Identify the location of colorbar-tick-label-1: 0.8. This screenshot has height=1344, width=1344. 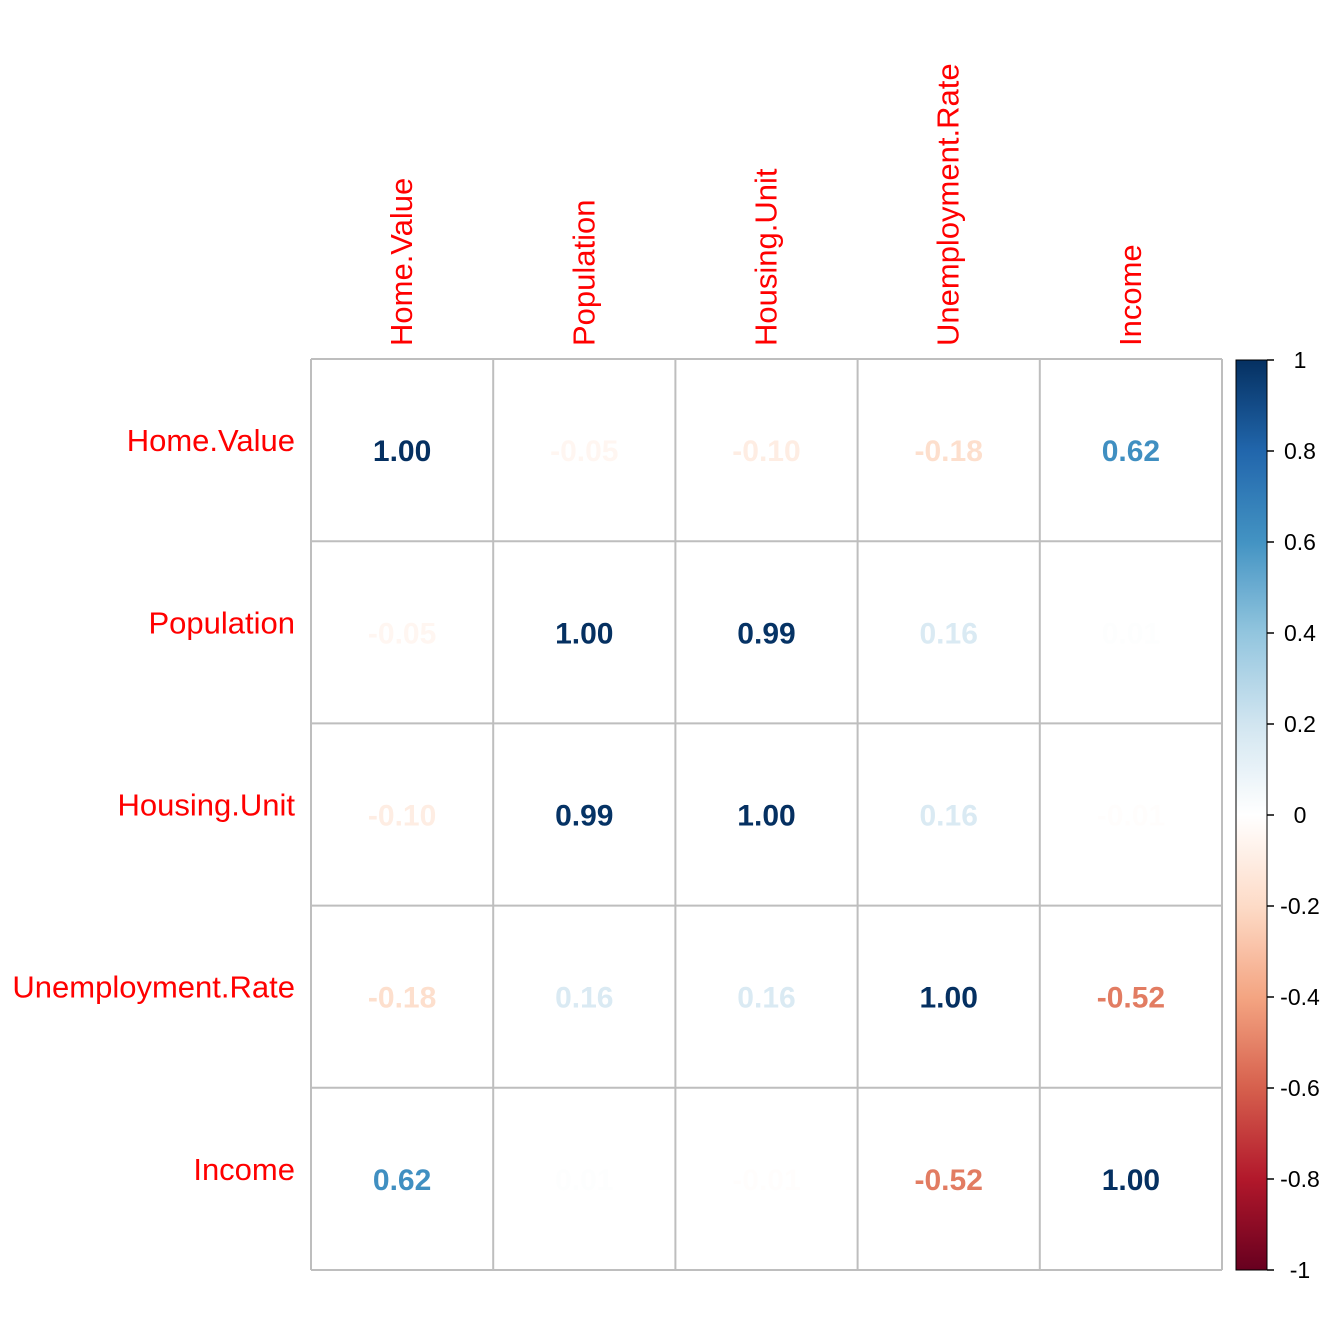
(1300, 451).